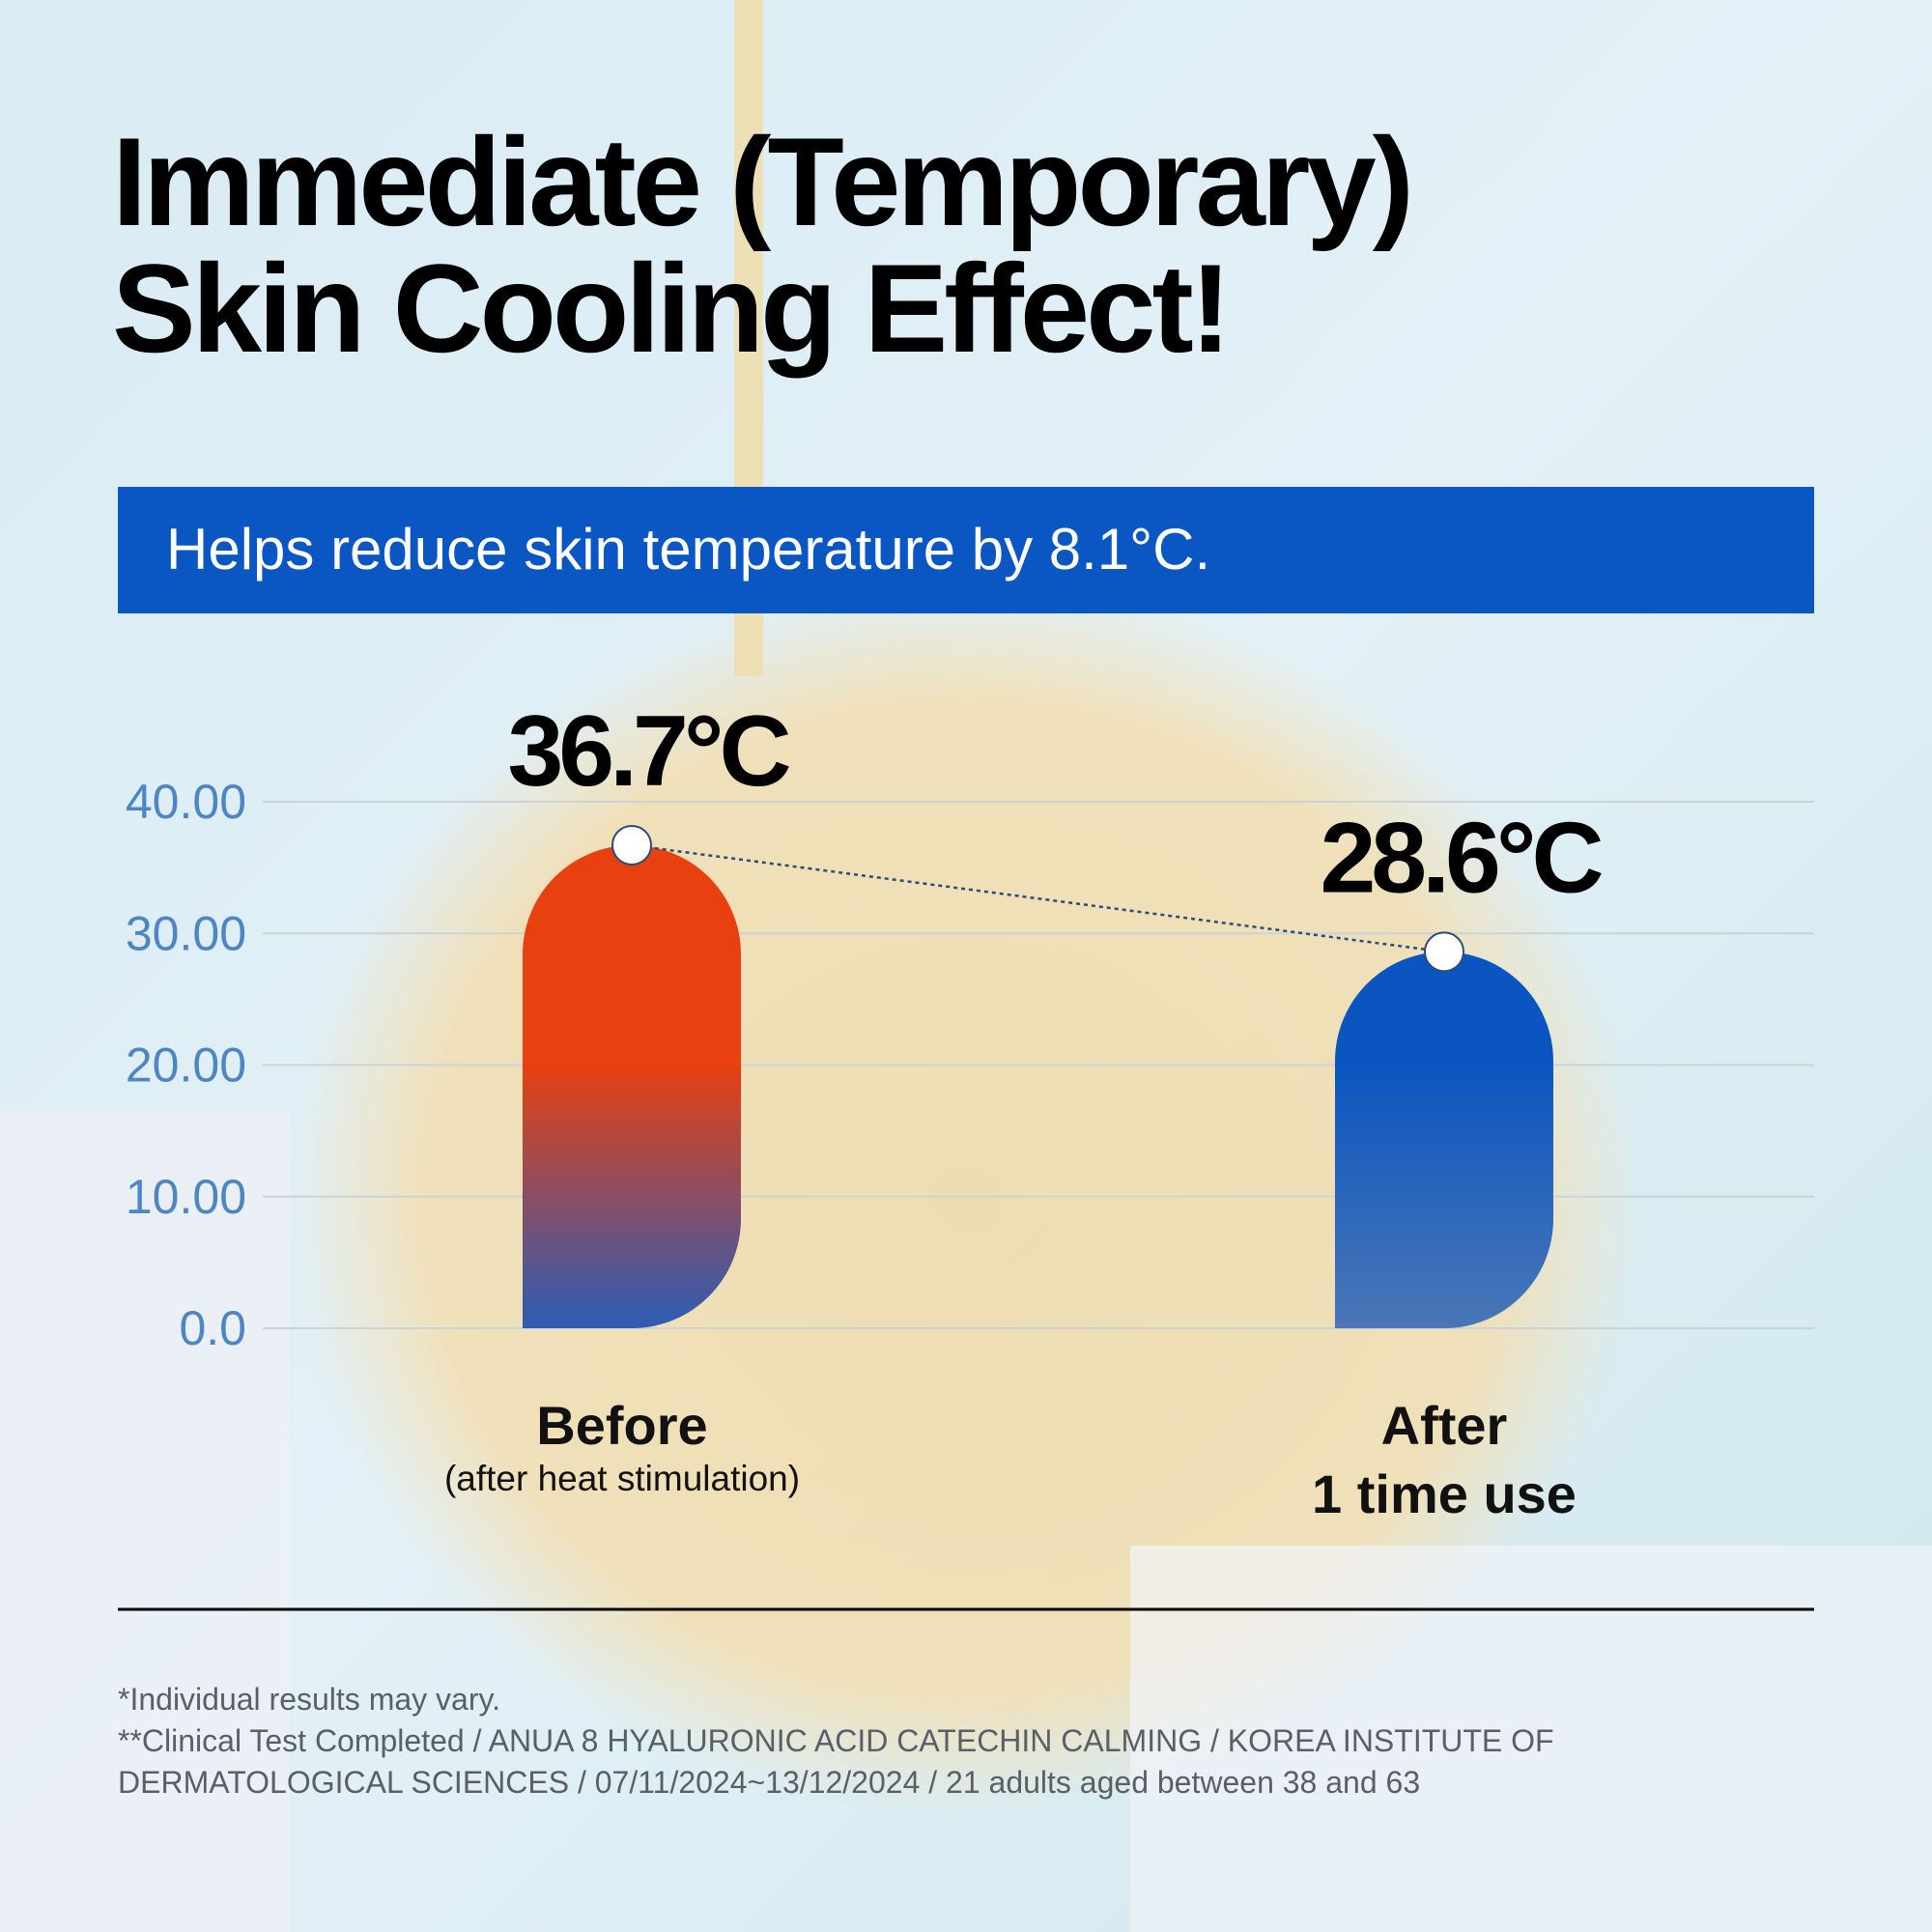 Image resolution: width=1932 pixels, height=1932 pixels. What do you see at coordinates (309, 1699) in the screenshot?
I see `footnote: *Individual results may vary.` at bounding box center [309, 1699].